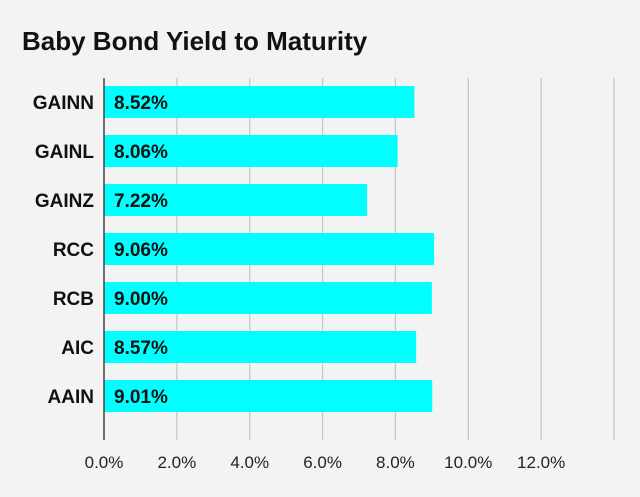 The image size is (640, 497). Describe the element at coordinates (141, 250) in the screenshot. I see `data-label: 9.06%` at that location.